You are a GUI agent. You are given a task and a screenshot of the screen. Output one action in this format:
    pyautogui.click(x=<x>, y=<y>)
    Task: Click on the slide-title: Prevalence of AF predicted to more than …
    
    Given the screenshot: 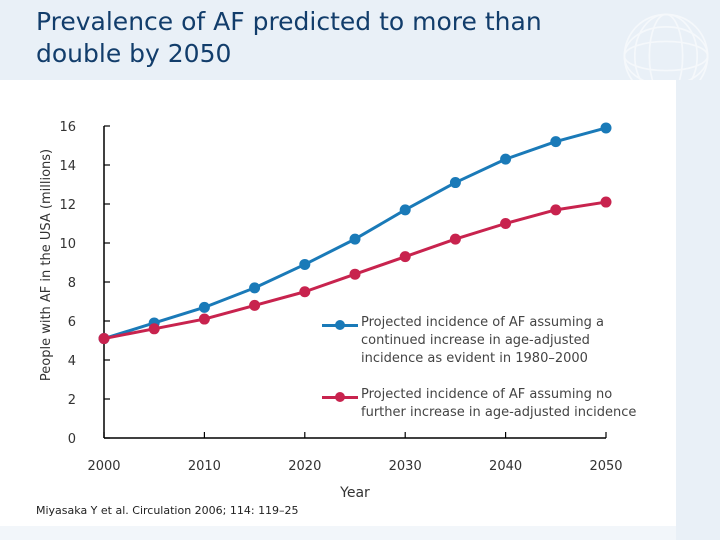 What is the action you would take?
    pyautogui.click(x=289, y=37)
    